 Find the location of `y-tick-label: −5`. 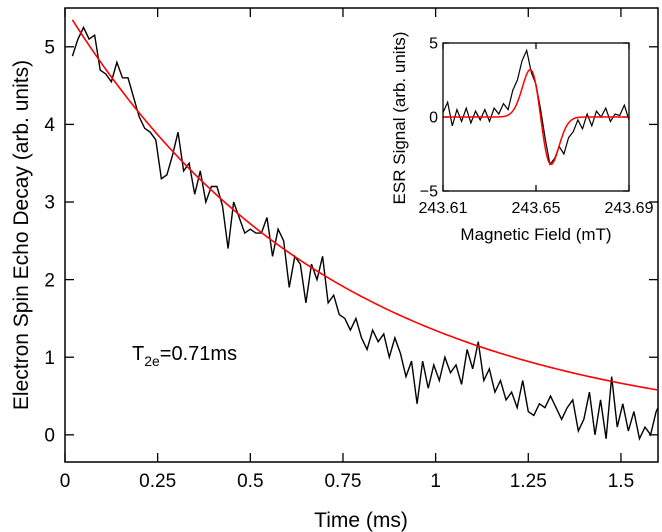

y-tick-label: −5 is located at coordinates (429, 192).